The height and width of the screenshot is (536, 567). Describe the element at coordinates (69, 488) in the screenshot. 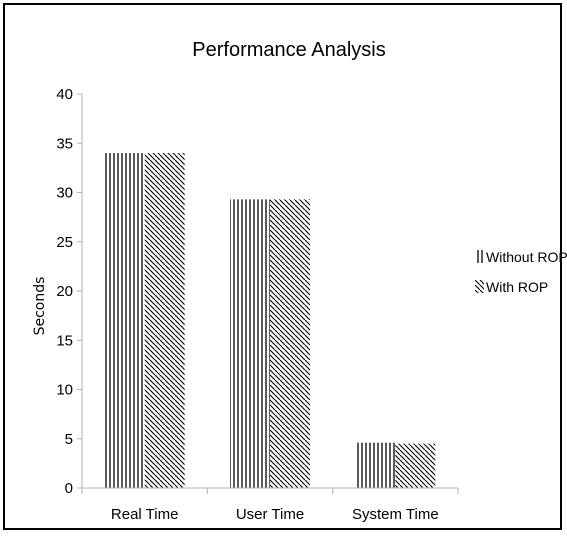

I see `y-tick-label: 0` at that location.